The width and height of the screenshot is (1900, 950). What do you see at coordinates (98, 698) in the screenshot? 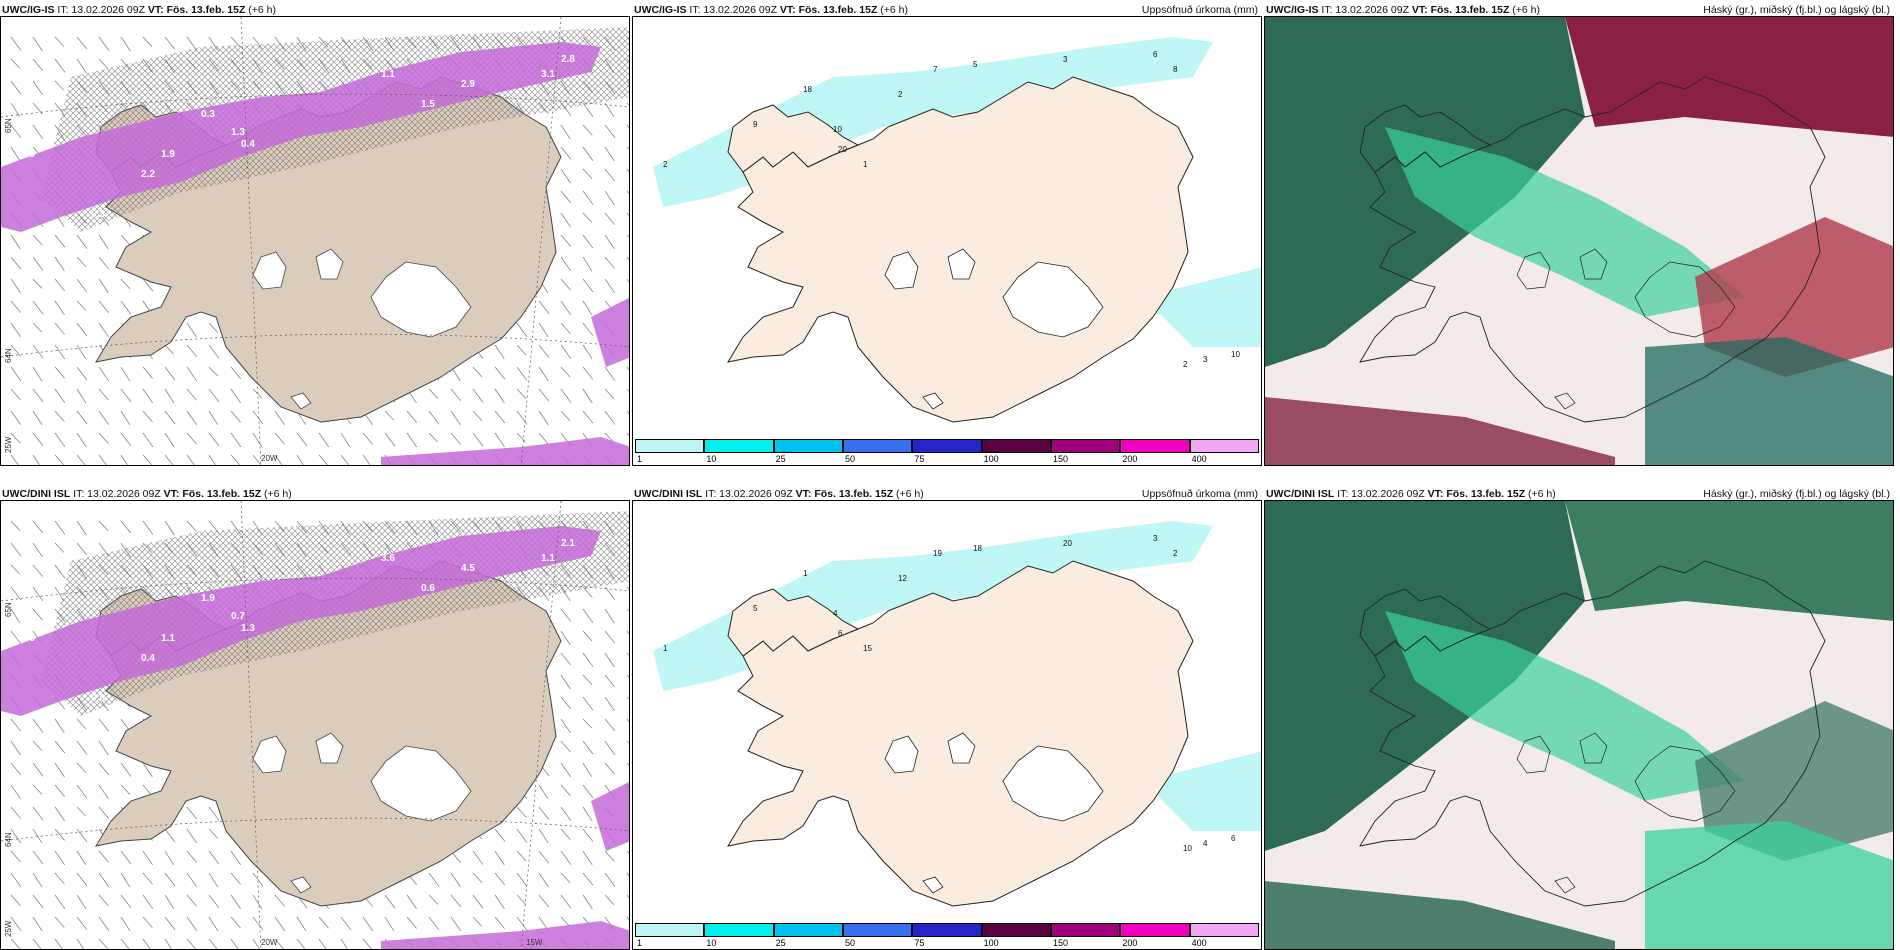
I see `wind-value-label: 0.8` at bounding box center [98, 698].